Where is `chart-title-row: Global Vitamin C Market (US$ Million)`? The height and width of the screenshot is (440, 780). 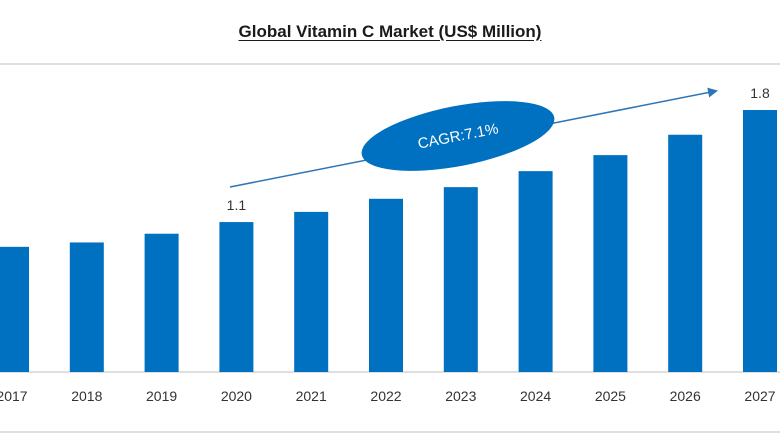 chart-title-row: Global Vitamin C Market (US$ Million) is located at coordinates (390, 32).